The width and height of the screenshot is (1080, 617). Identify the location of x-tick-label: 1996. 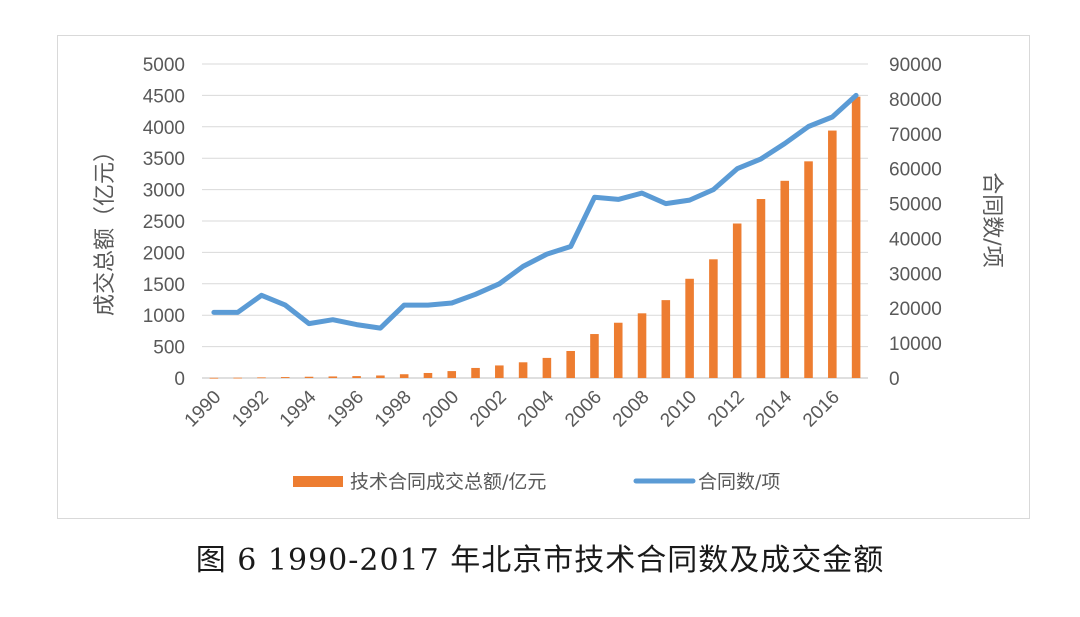
(345, 409).